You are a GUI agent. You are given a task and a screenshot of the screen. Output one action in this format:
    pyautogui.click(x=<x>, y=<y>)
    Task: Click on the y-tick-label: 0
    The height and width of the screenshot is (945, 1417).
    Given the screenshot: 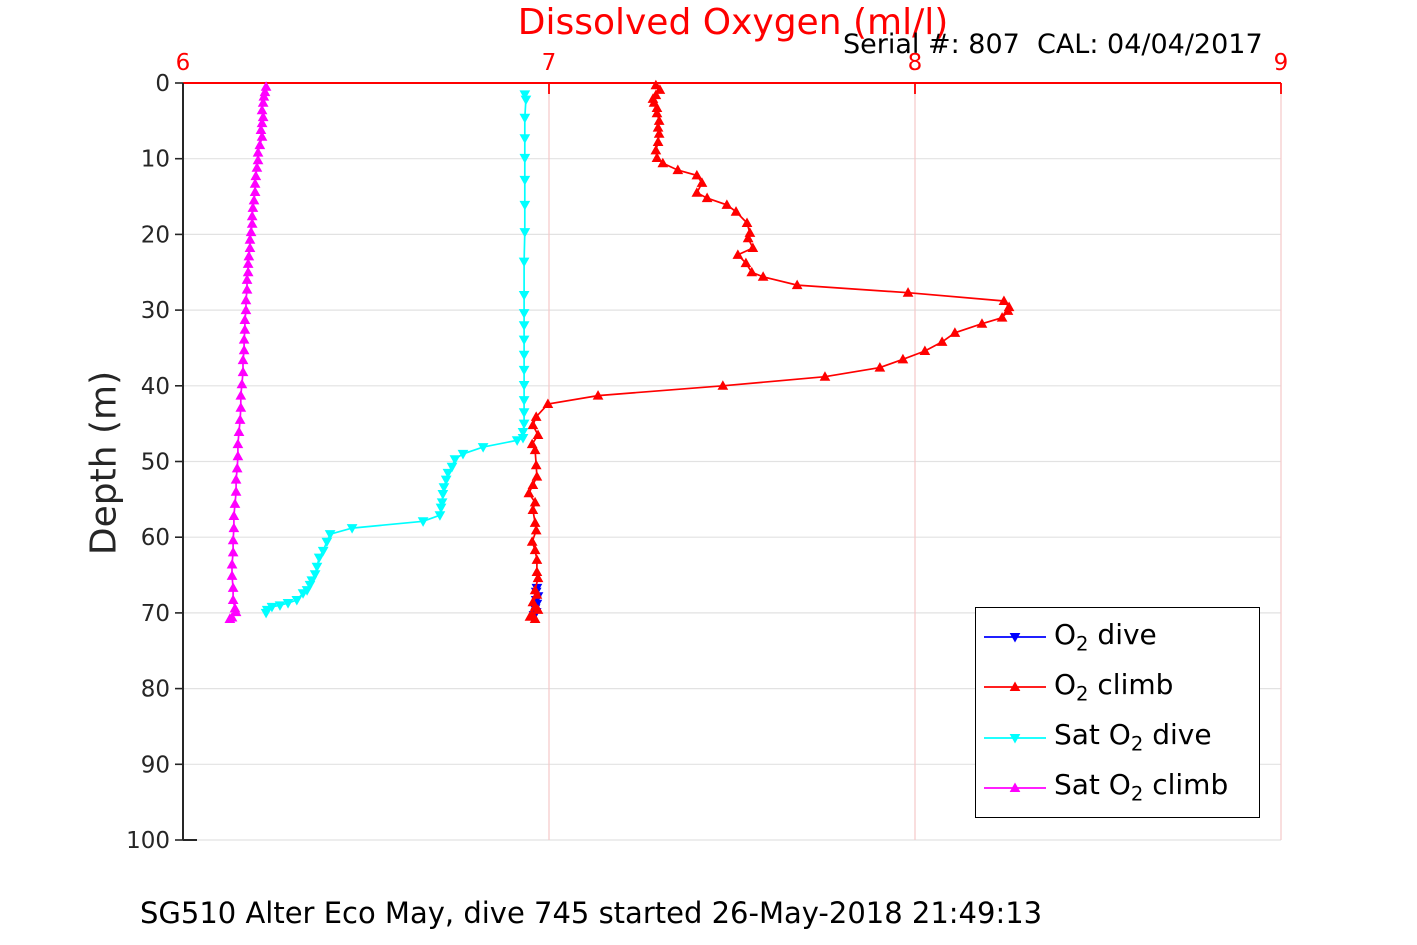 What is the action you would take?
    pyautogui.click(x=162, y=84)
    